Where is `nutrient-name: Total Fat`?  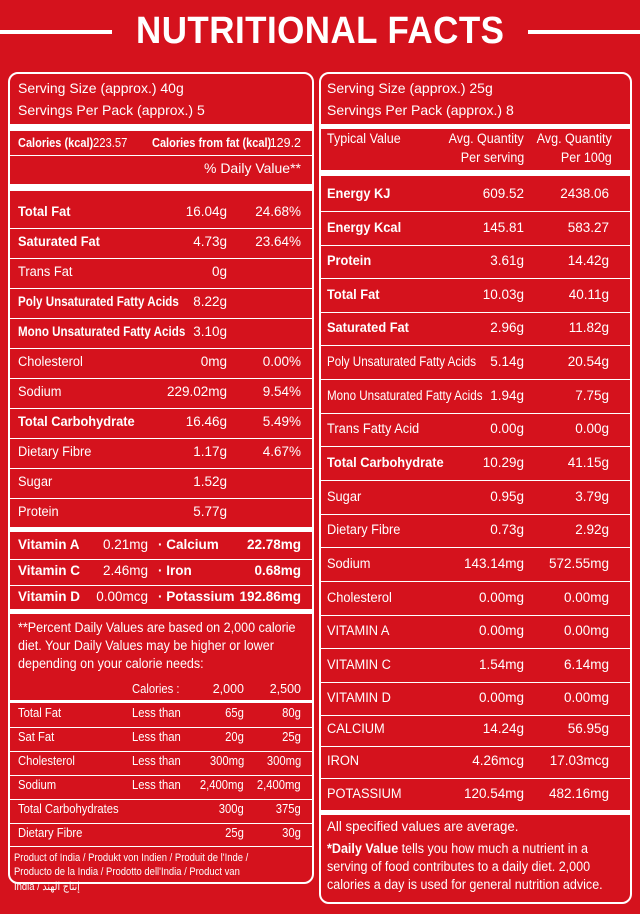 nutrient-name: Total Fat is located at coordinates (44, 211).